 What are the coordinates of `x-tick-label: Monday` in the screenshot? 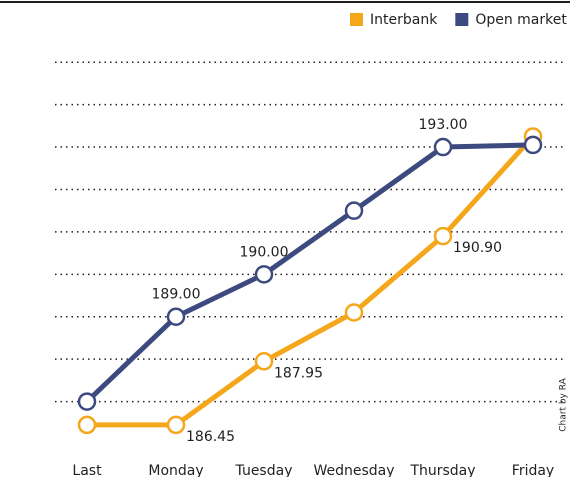 It's located at (175, 470).